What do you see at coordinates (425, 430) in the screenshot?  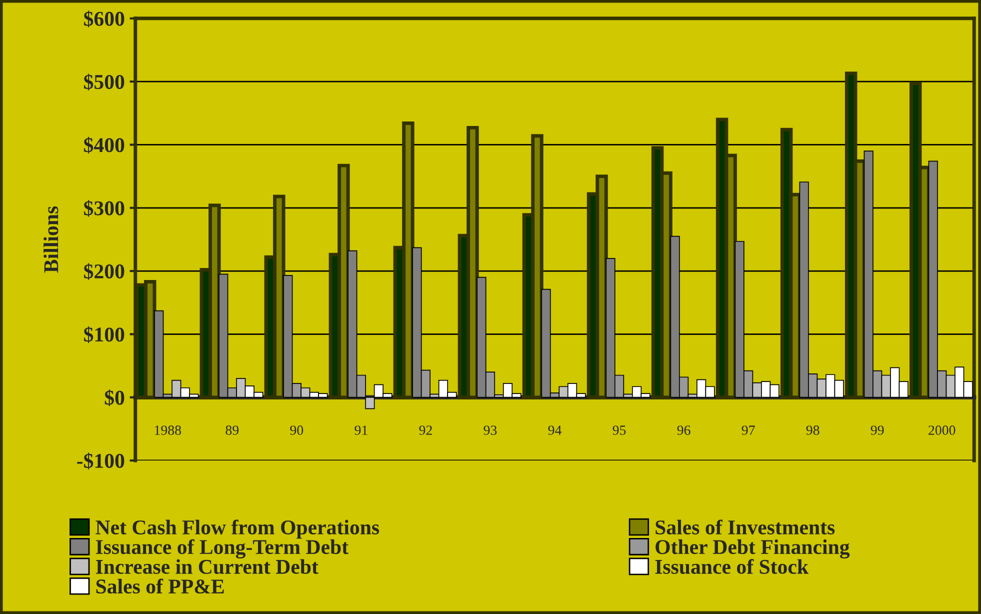 I see `x-tick-label: 92` at bounding box center [425, 430].